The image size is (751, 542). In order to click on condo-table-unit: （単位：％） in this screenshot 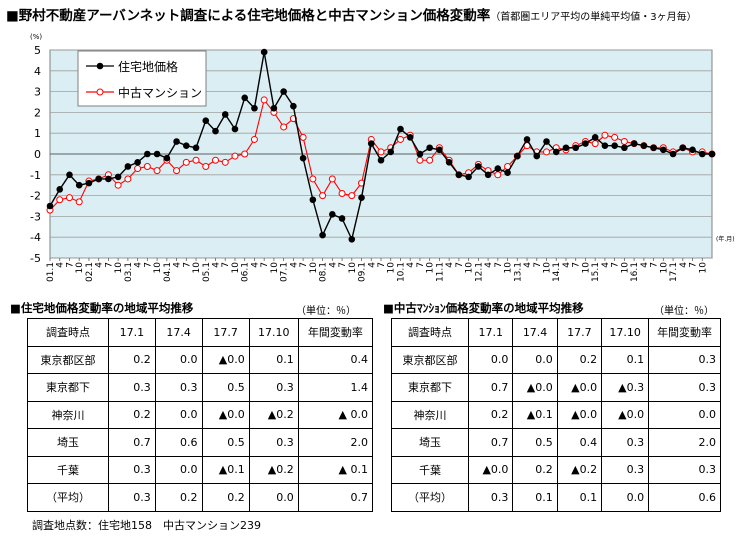, I will do `click(684, 311)`.